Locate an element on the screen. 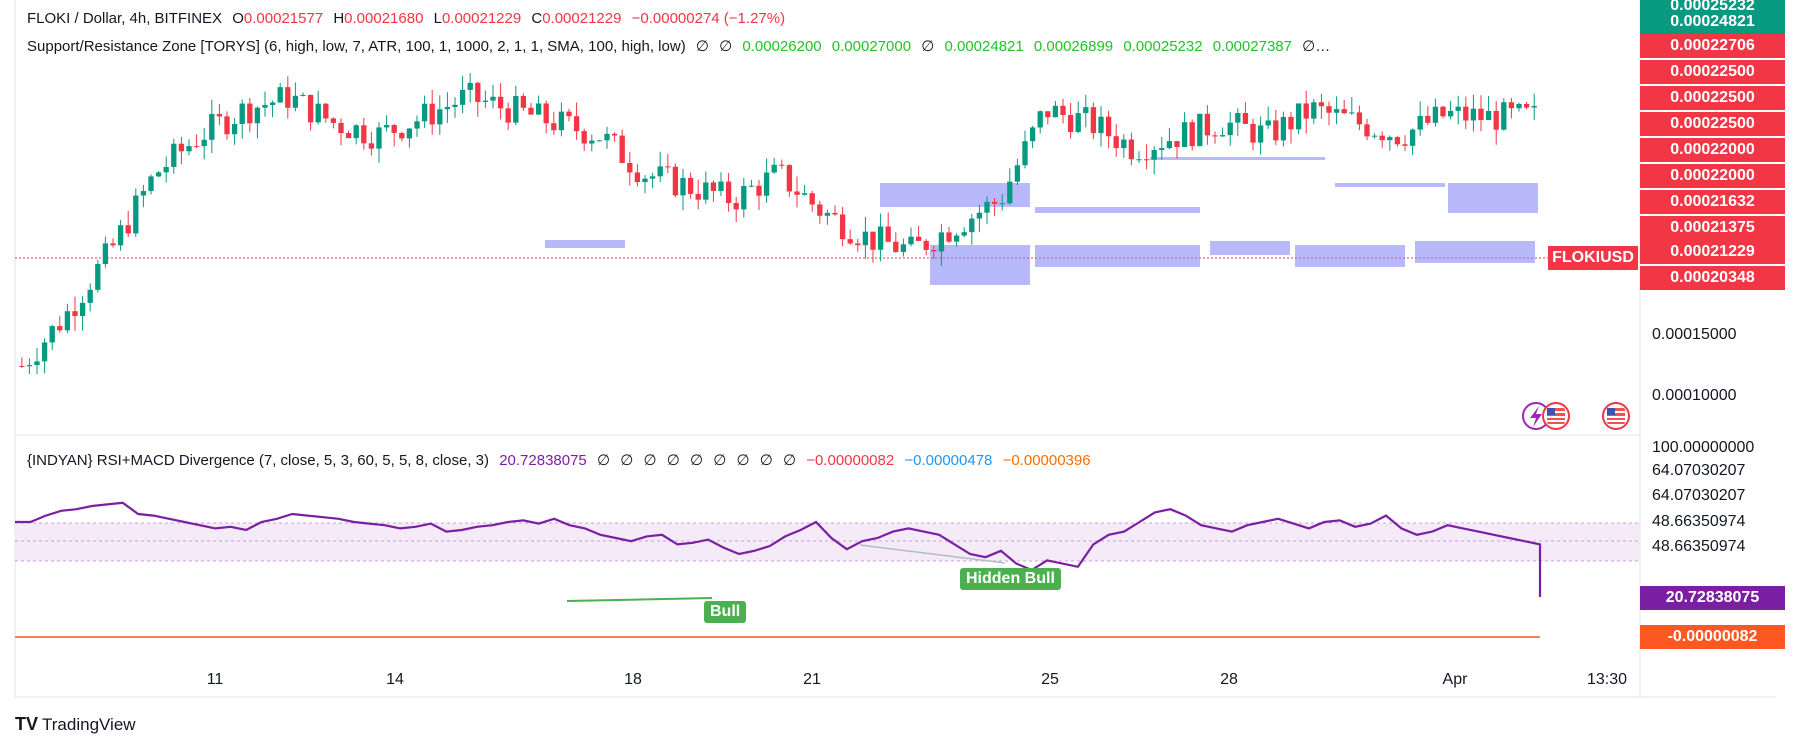  ohlc-low: L0.00021229 is located at coordinates (477, 18).